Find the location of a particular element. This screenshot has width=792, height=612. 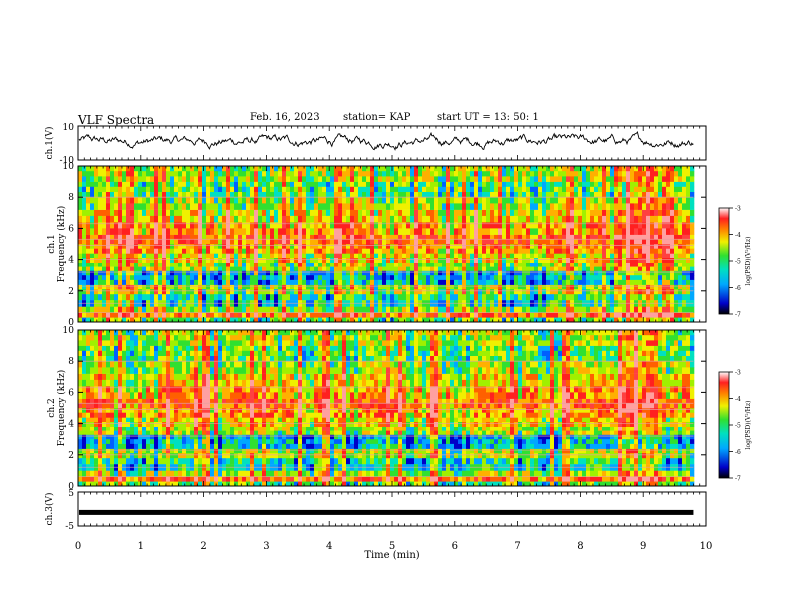

x-axis-label: Time (min) is located at coordinates (391, 555).